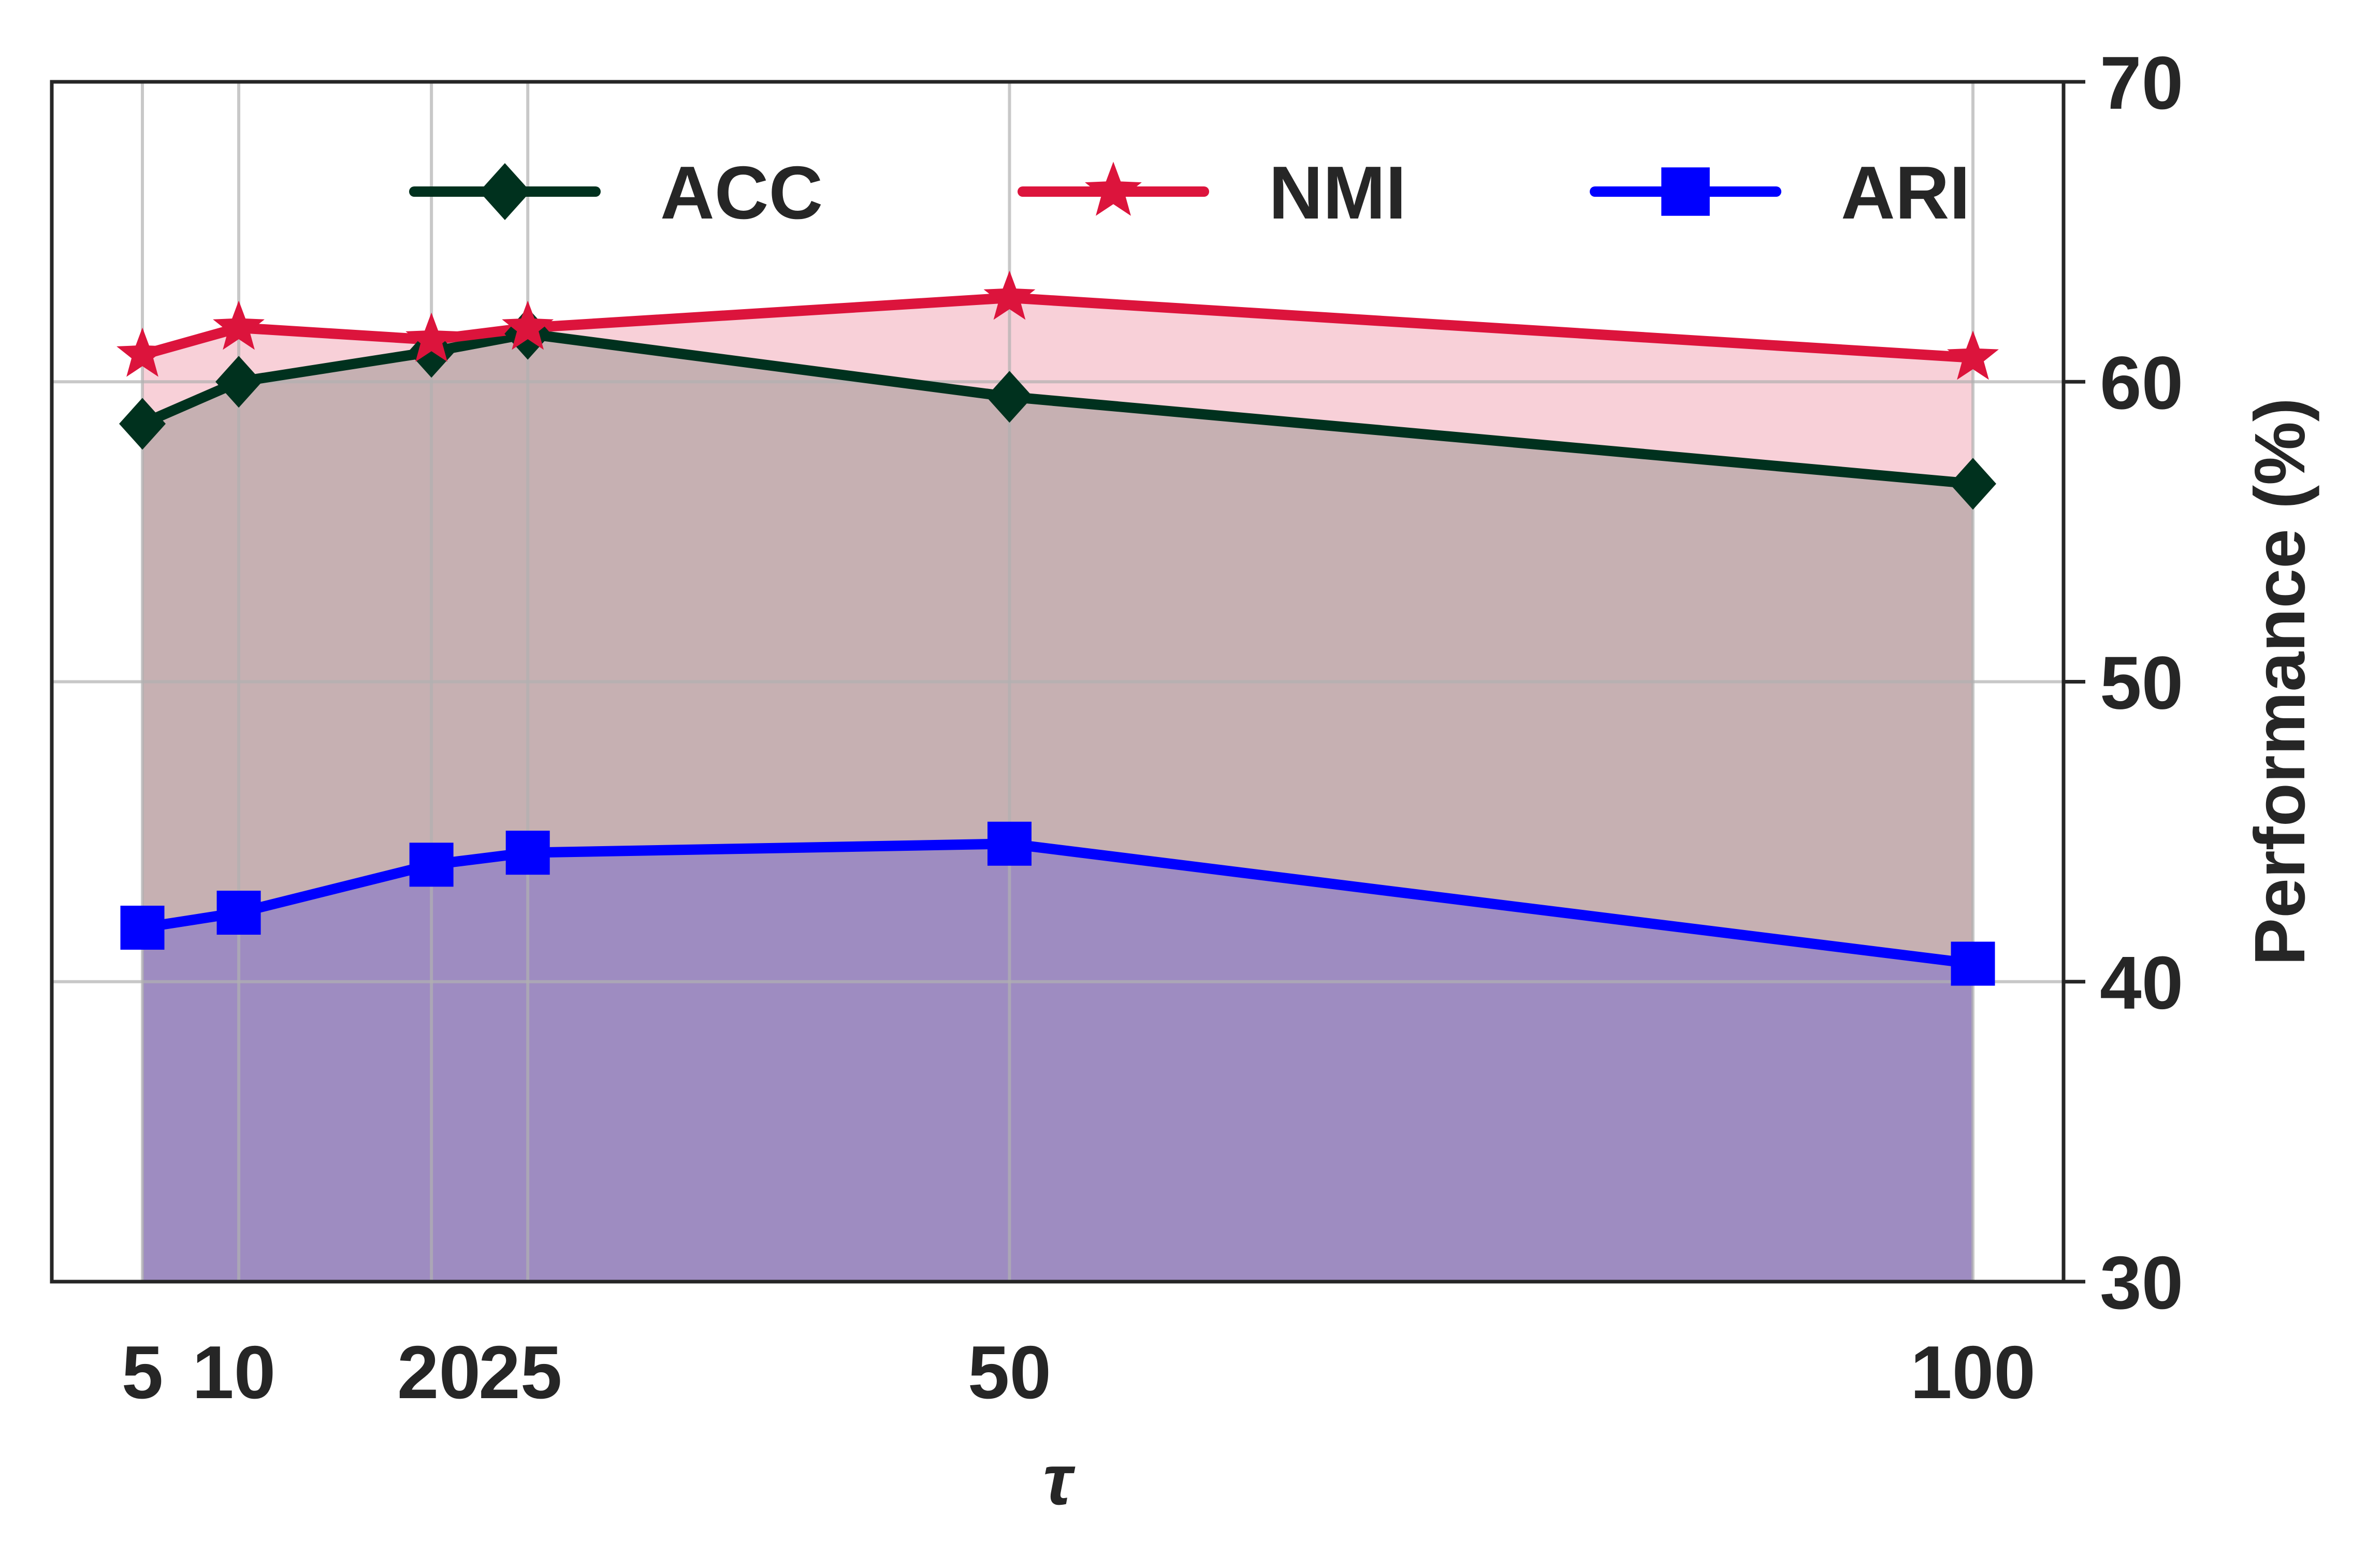 The image size is (2367, 1568). Describe the element at coordinates (2142, 383) in the screenshot. I see `y-tick-label-60: 60` at that location.